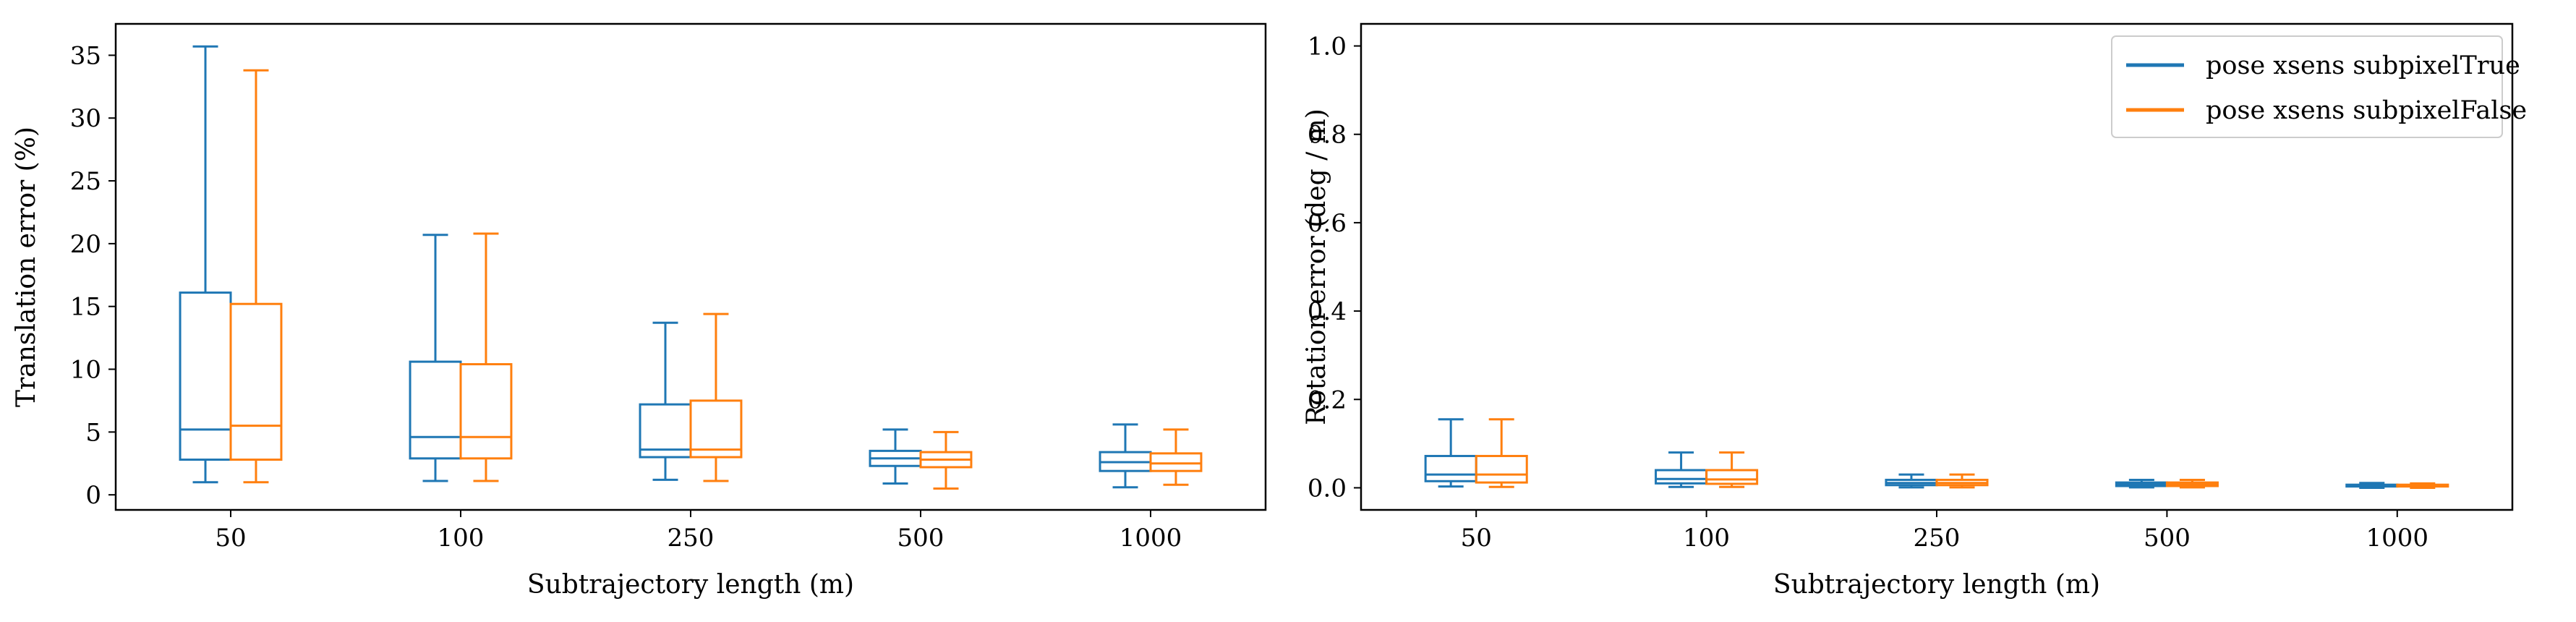 The image size is (2576, 622). What do you see at coordinates (230, 538) in the screenshot?
I see `translation-error-x-tick-label: 50` at bounding box center [230, 538].